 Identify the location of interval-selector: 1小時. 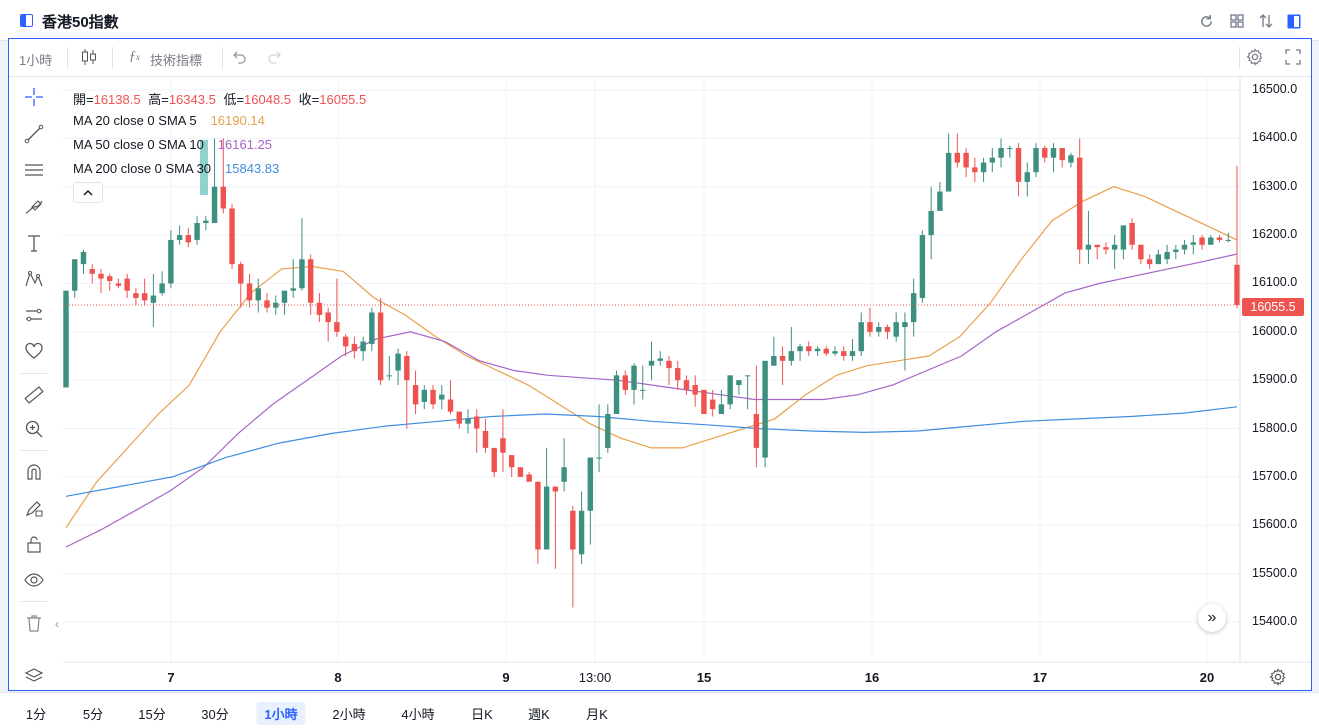
(36, 60).